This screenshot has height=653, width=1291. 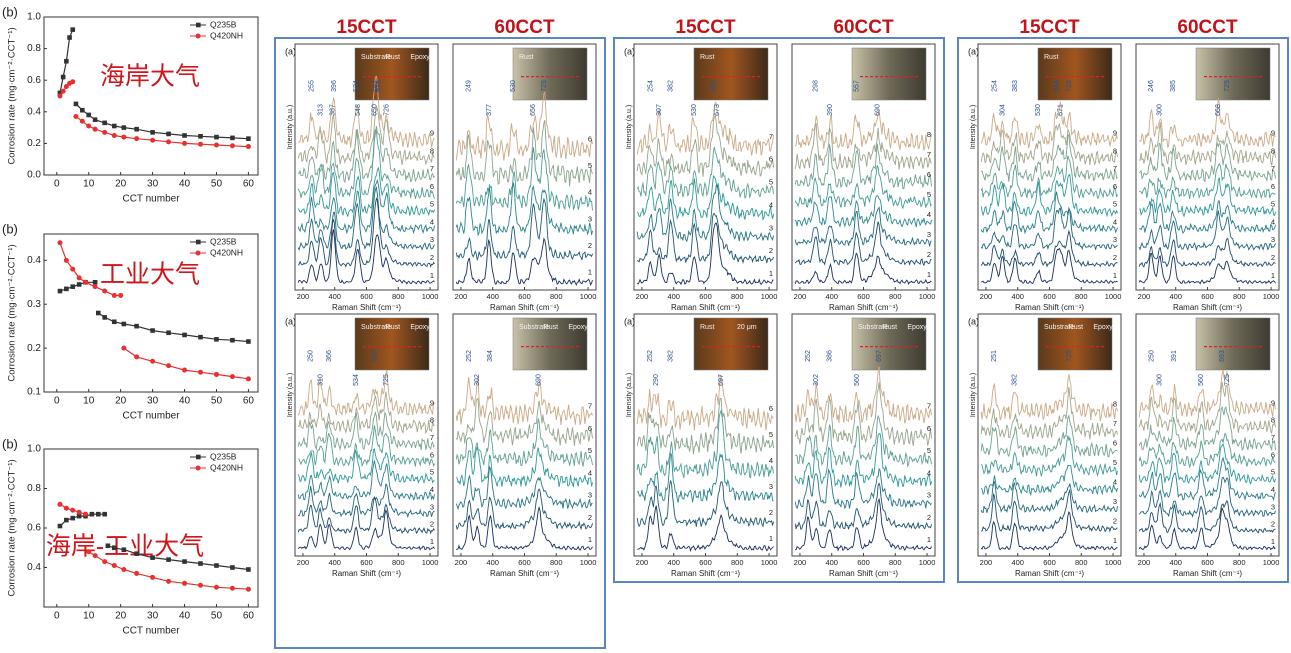 What do you see at coordinates (1174, 356) in the screenshot?
I see `peak-label: 391` at bounding box center [1174, 356].